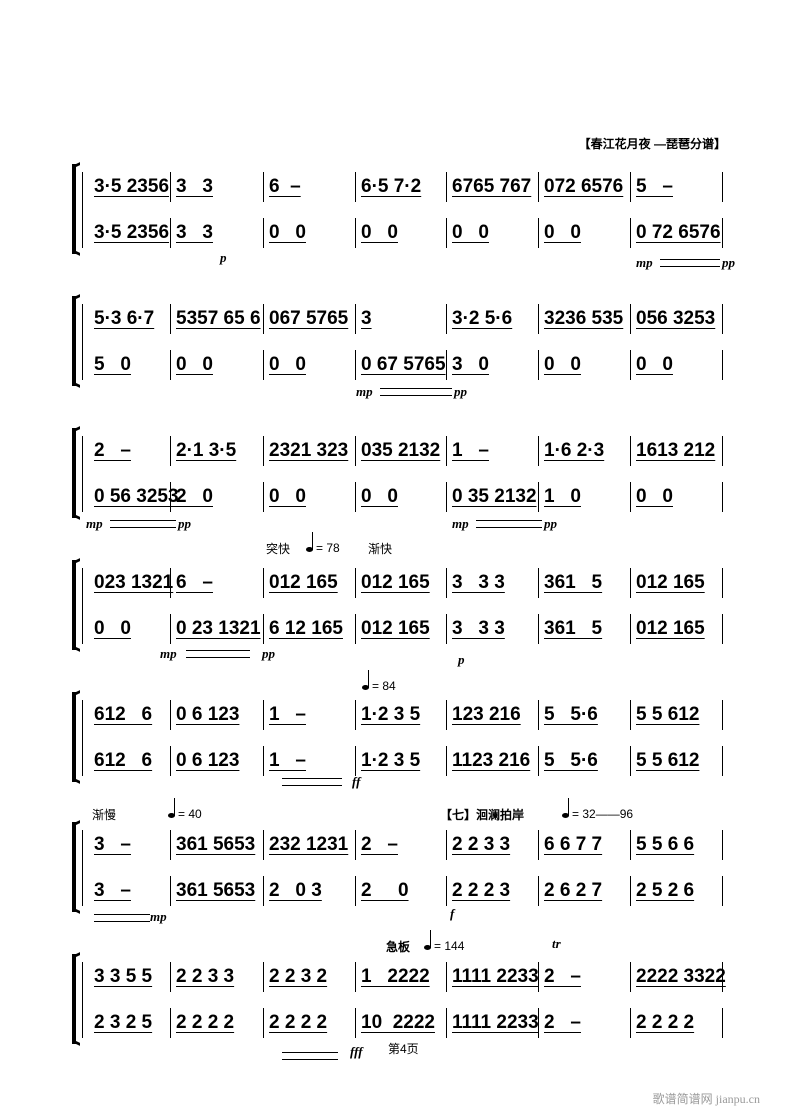  I want to click on measure-top: 1 –, so click(309, 715).